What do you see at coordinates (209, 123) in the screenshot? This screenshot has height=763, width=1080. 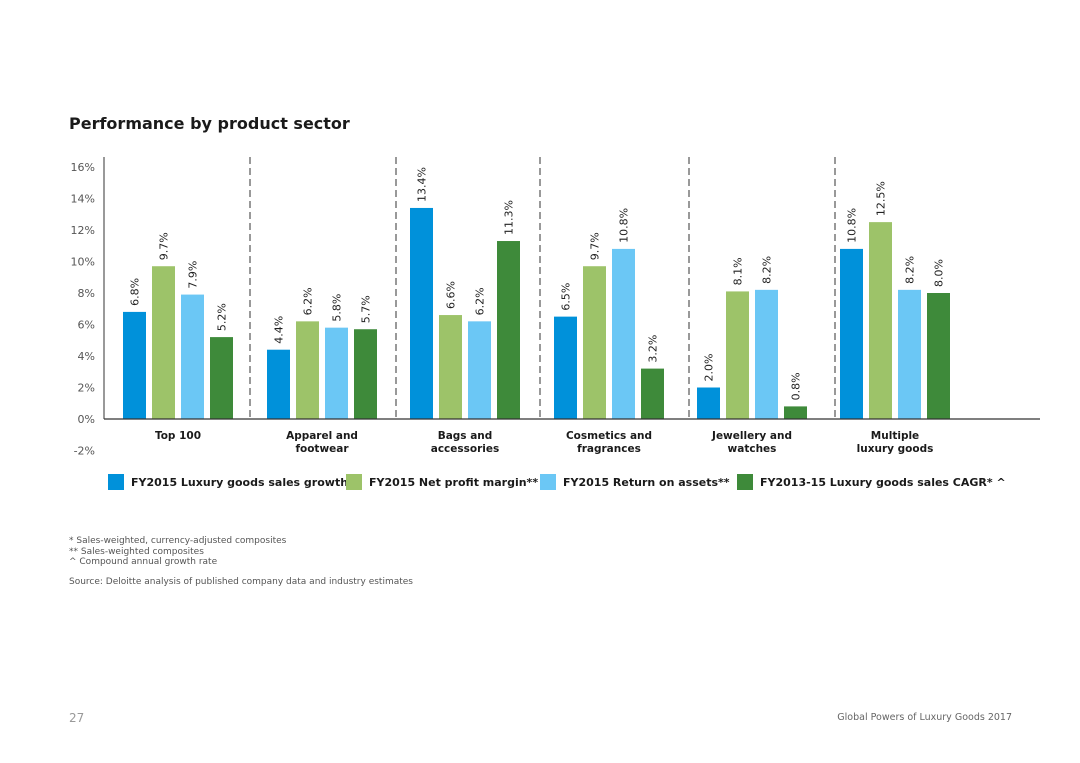 I see `chart-title: Performance by product sector` at bounding box center [209, 123].